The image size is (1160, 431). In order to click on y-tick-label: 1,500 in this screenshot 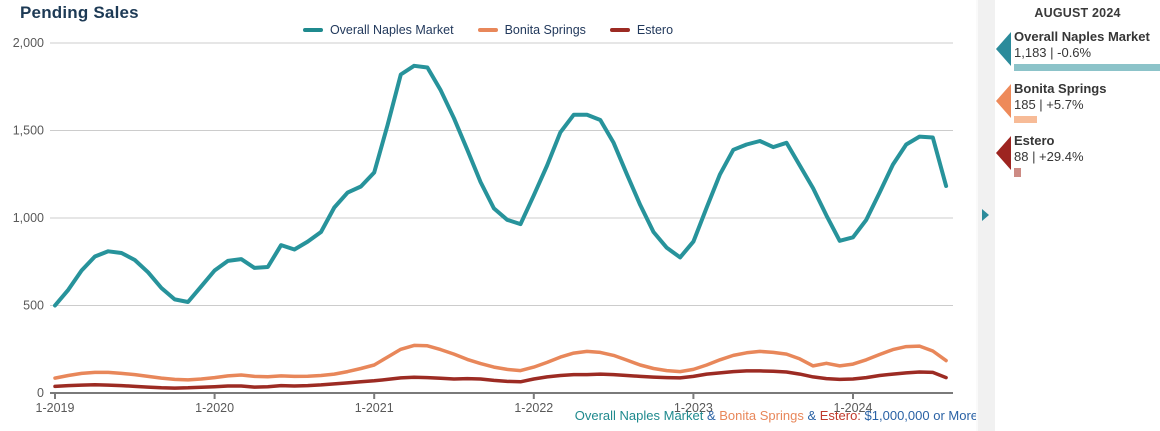, I will do `click(28, 131)`.